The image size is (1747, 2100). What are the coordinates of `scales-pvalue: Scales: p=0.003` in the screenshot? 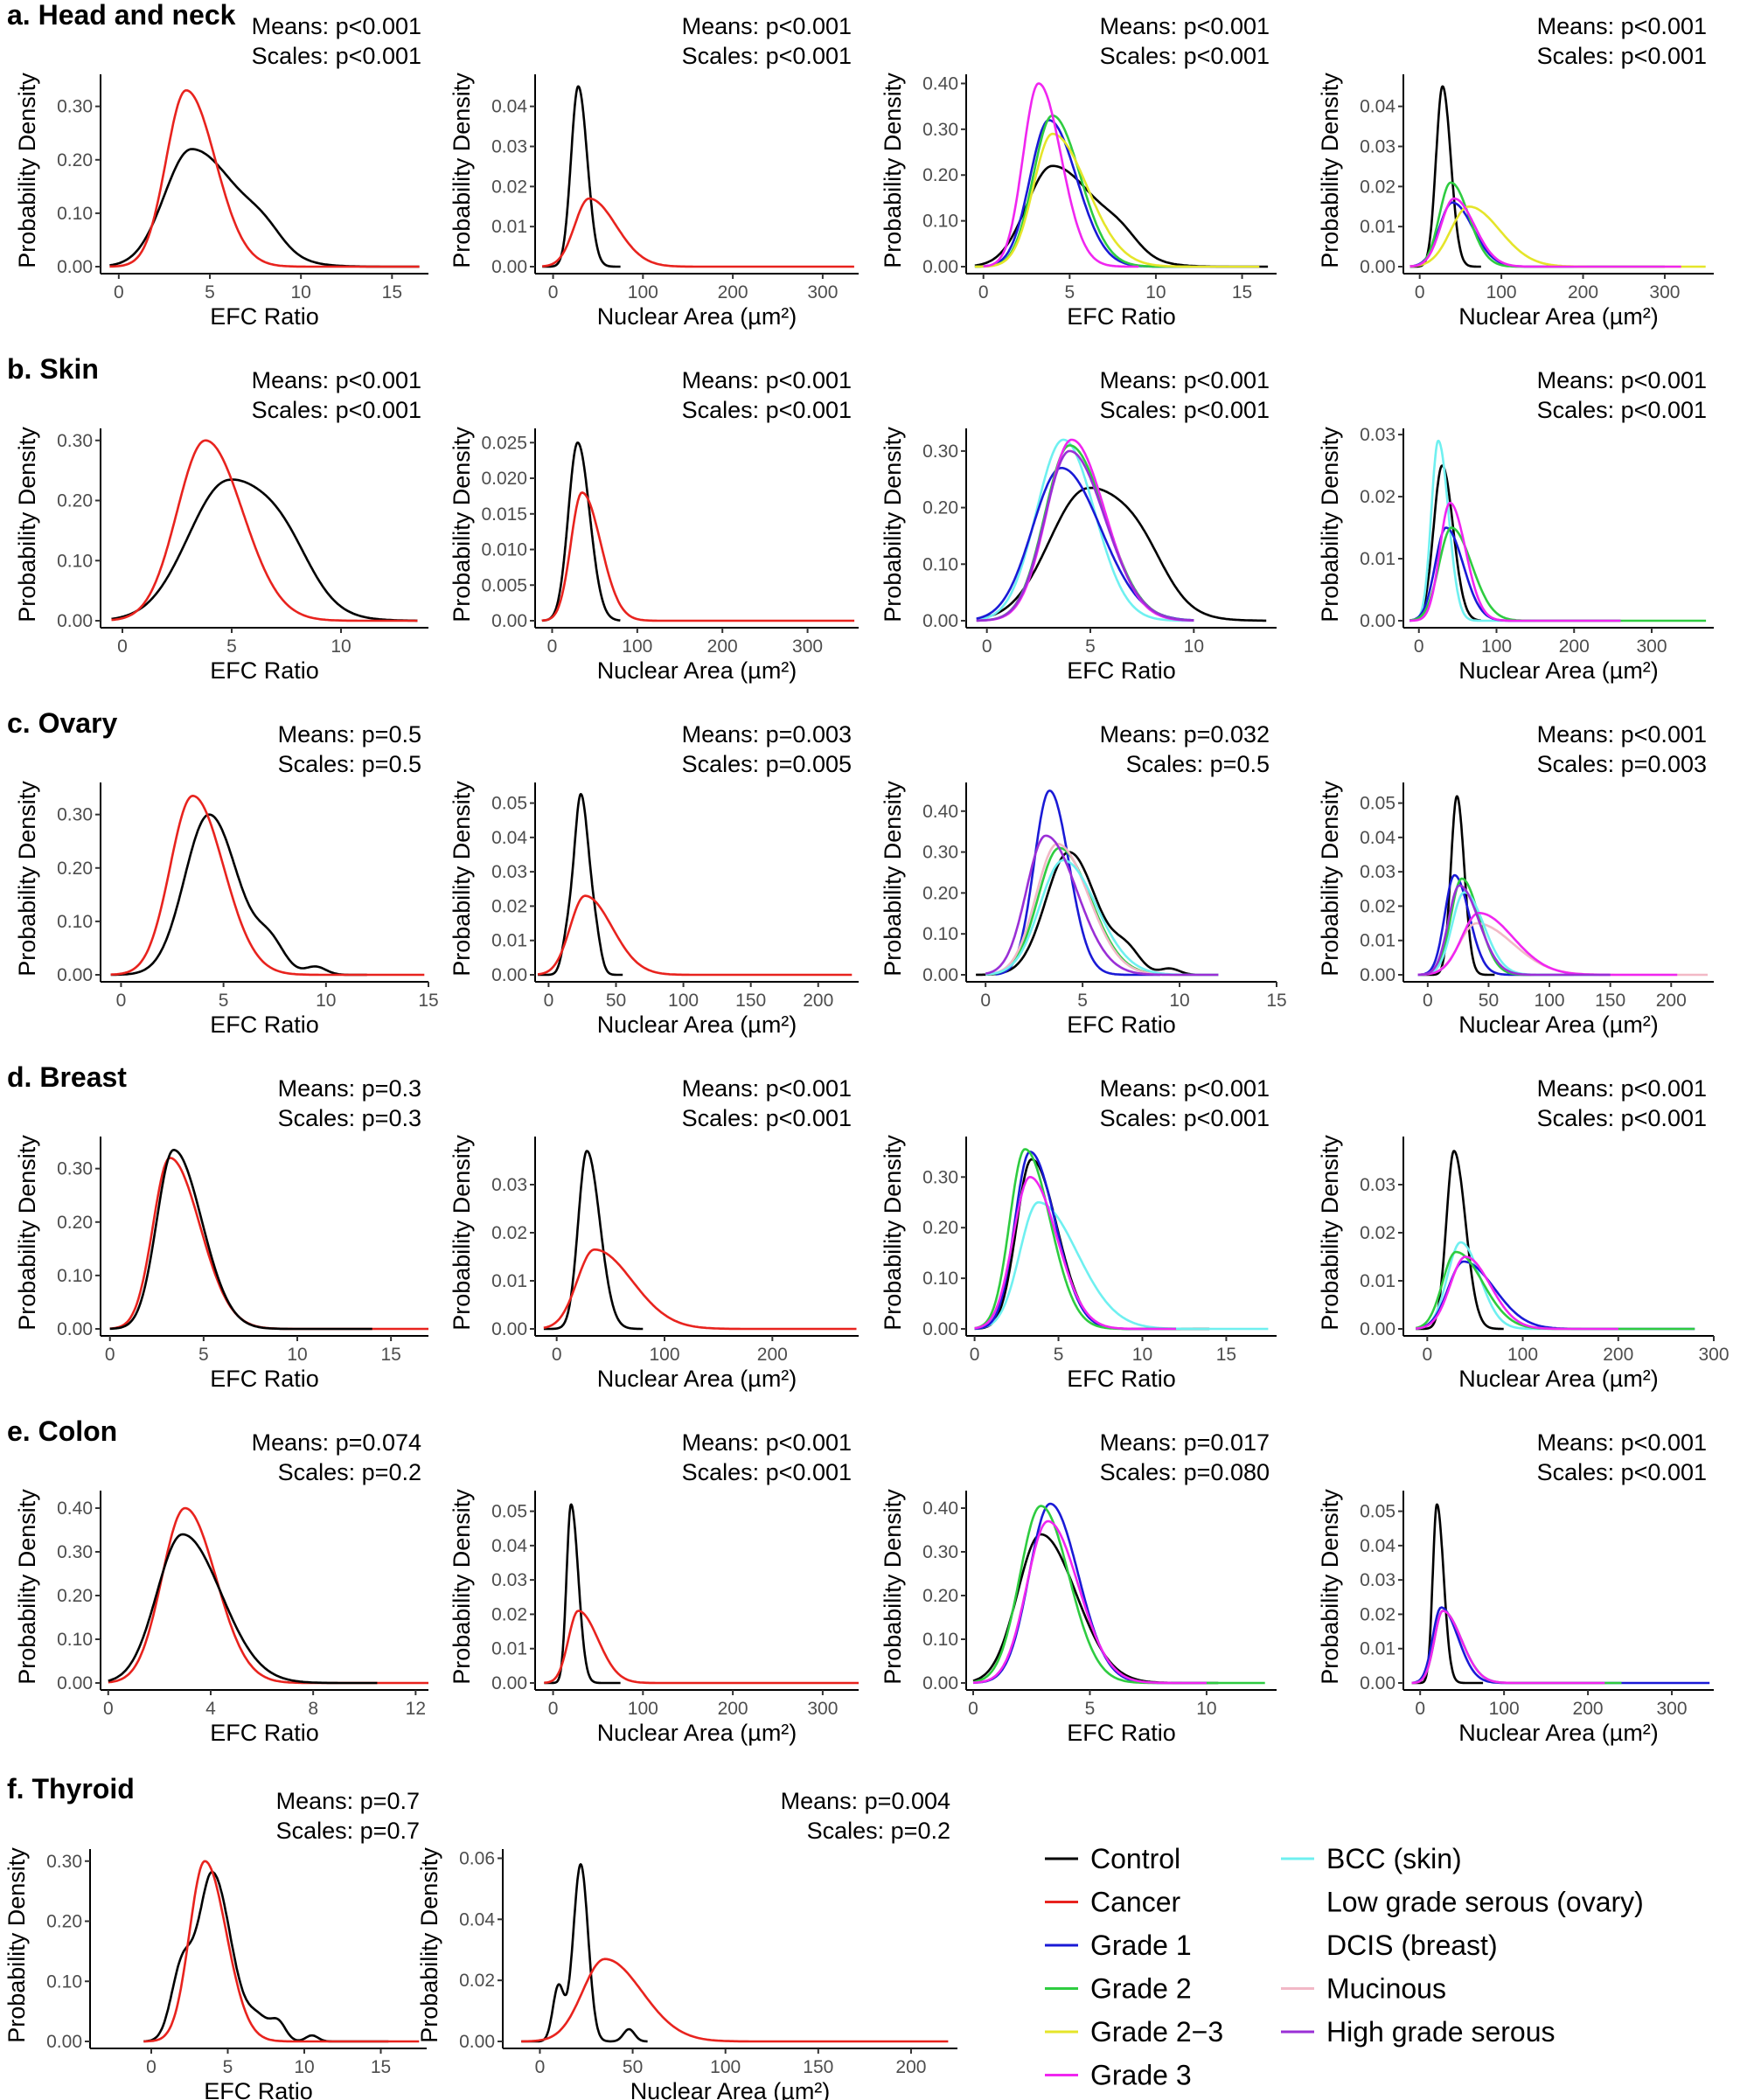 It's located at (1622, 764).